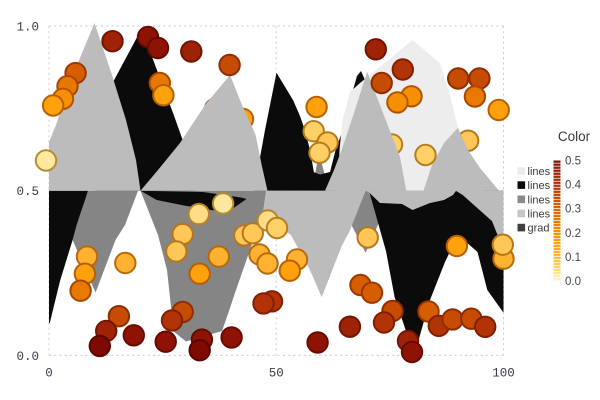 The height and width of the screenshot is (400, 600). What do you see at coordinates (49, 374) in the screenshot?
I see `svg-text: 0` at bounding box center [49, 374].